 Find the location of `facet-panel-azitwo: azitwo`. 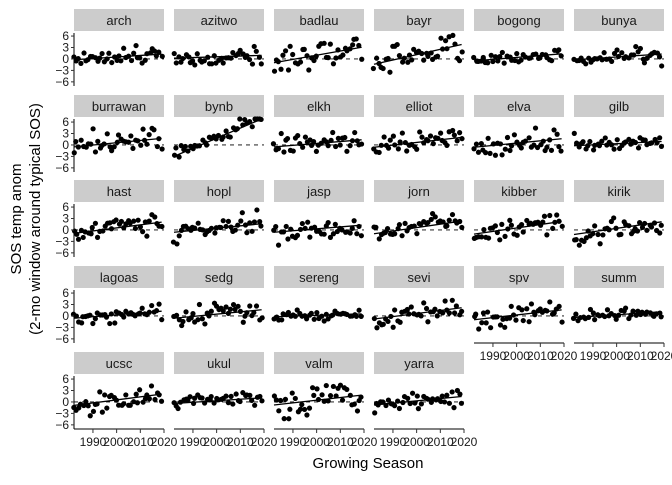

facet-panel-azitwo: azitwo is located at coordinates (217, 38).